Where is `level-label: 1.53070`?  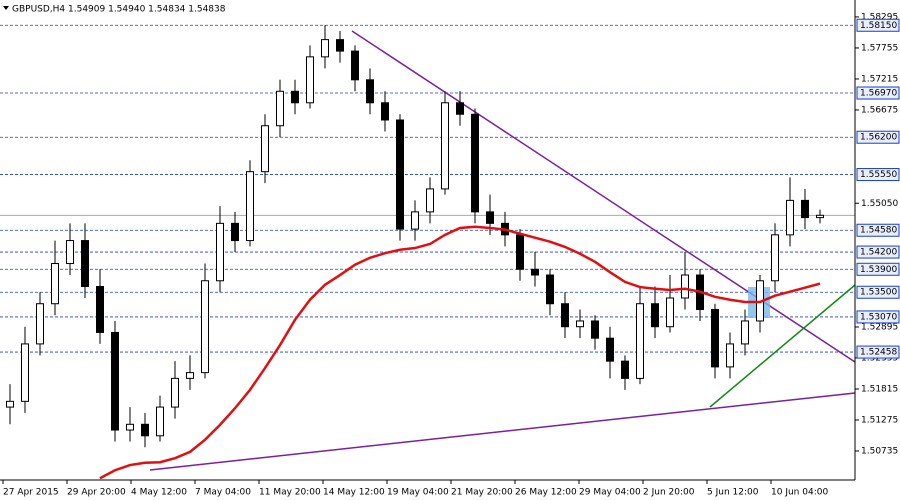 level-label: 1.53070 is located at coordinates (878, 317).